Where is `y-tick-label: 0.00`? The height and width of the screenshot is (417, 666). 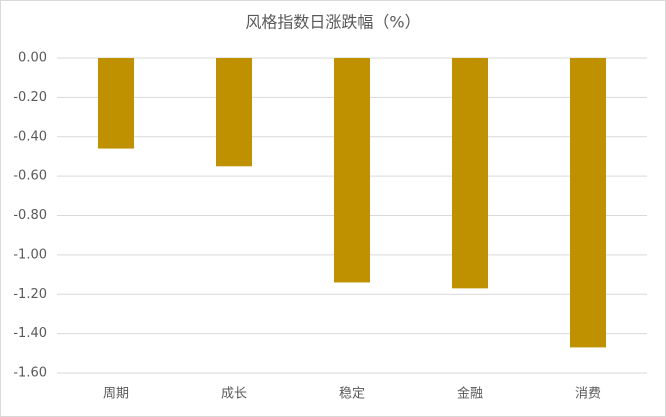 y-tick-label: 0.00 is located at coordinates (32, 58).